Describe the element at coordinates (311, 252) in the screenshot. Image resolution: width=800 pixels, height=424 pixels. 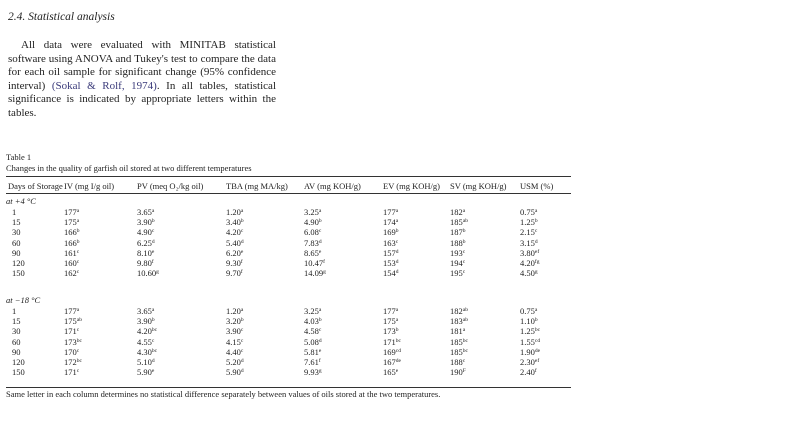
I see `cell-value: 8.65` at that location.